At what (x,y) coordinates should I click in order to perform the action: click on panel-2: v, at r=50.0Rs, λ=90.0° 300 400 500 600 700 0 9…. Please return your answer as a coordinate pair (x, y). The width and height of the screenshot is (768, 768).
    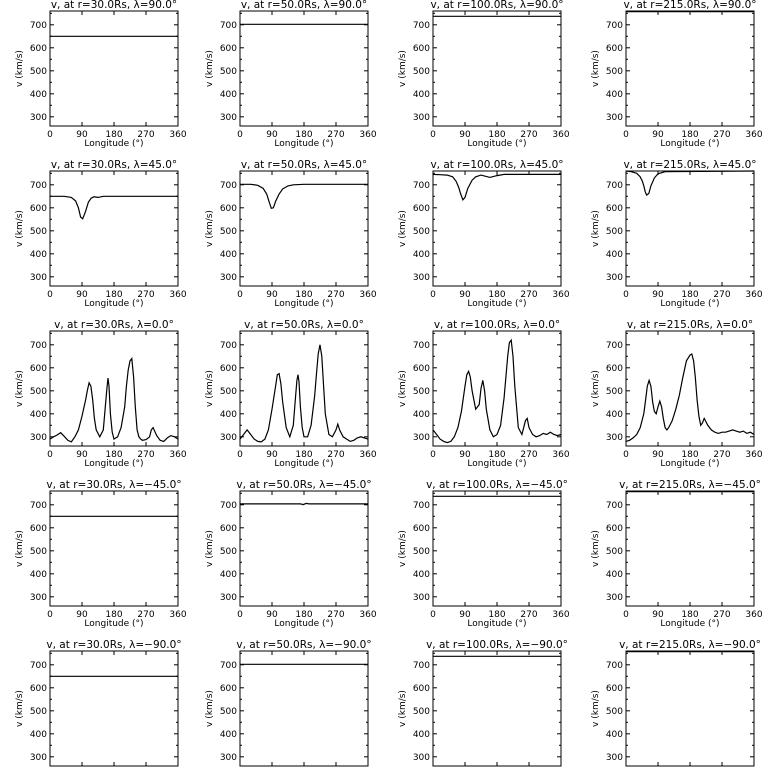
    Looking at the image, I should click on (291, 74).